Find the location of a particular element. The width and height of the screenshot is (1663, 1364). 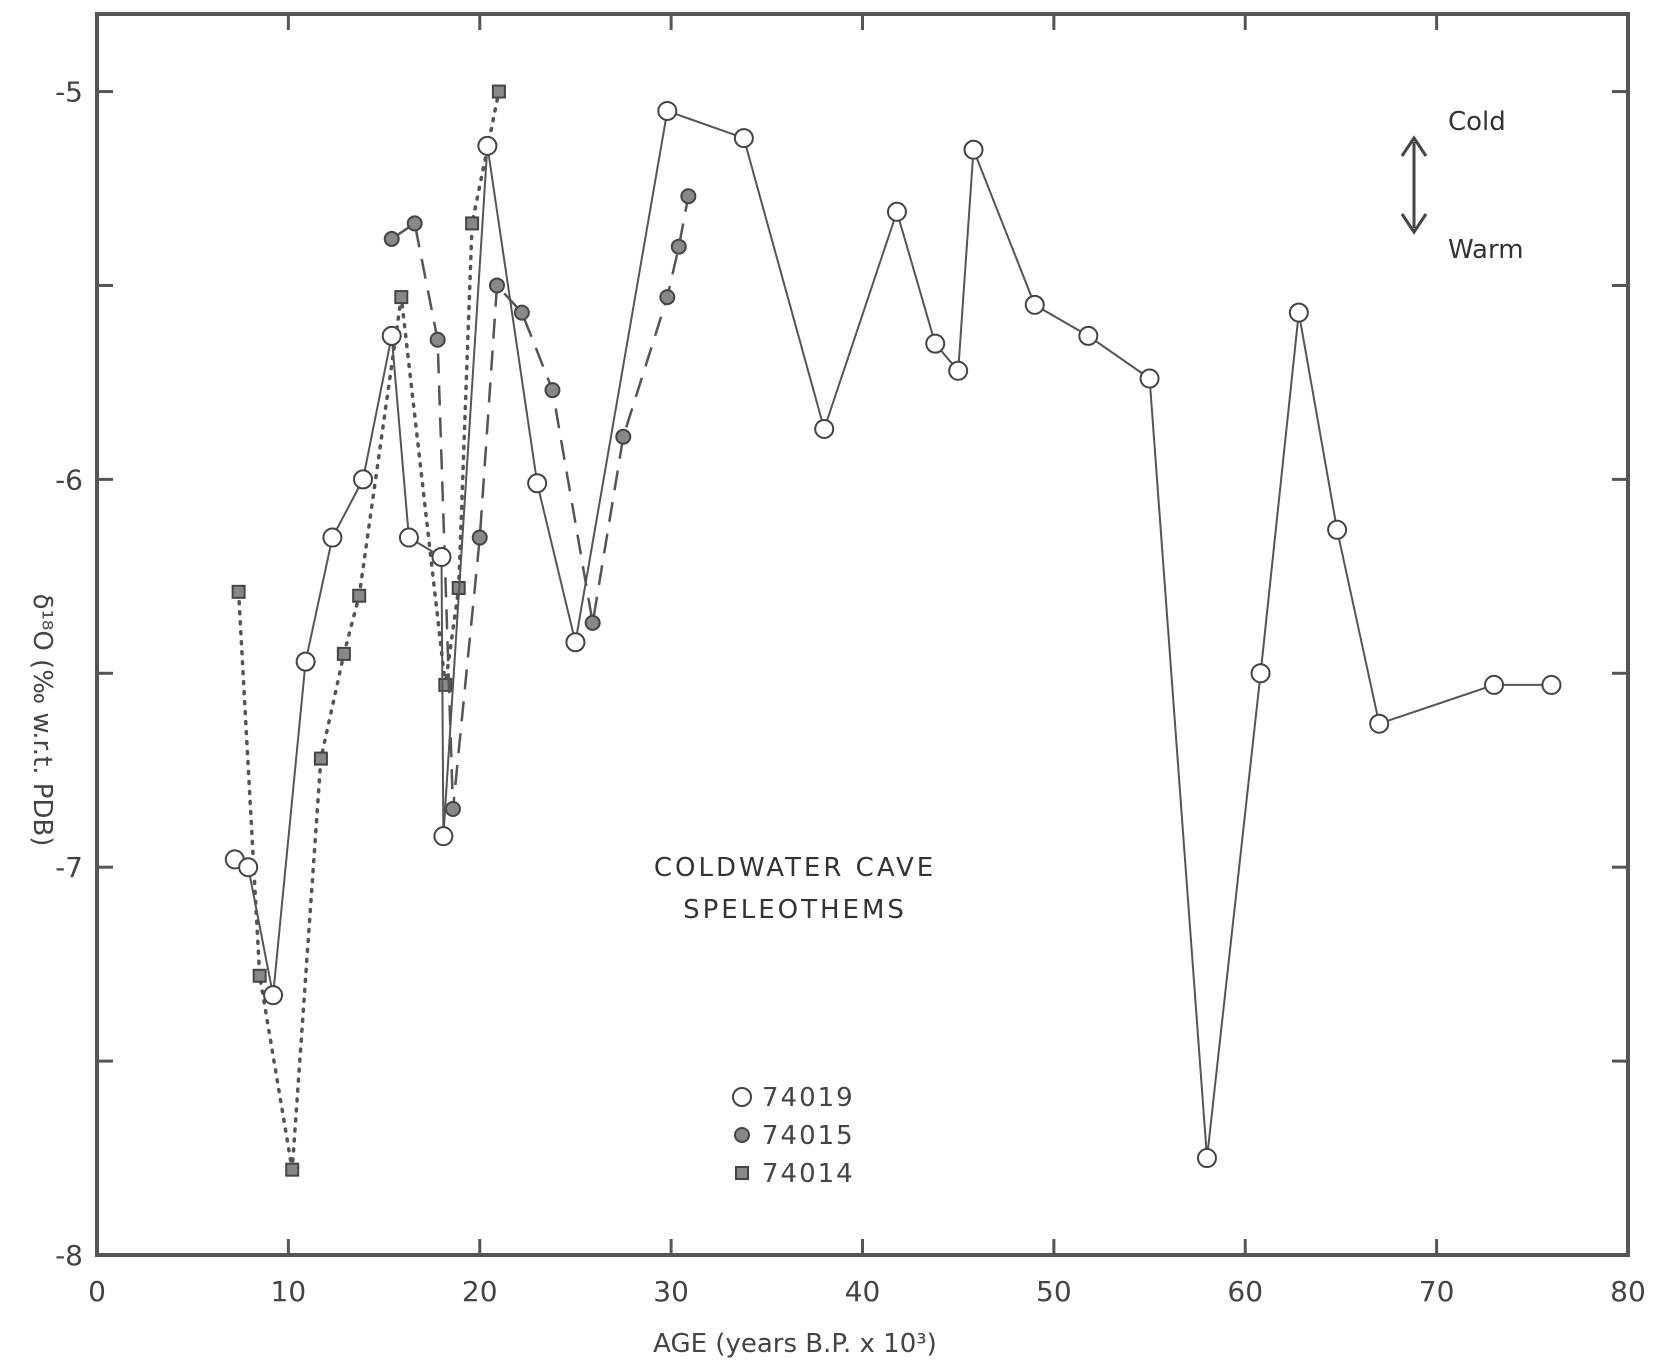

x-tick-label: 60 is located at coordinates (1245, 1291).